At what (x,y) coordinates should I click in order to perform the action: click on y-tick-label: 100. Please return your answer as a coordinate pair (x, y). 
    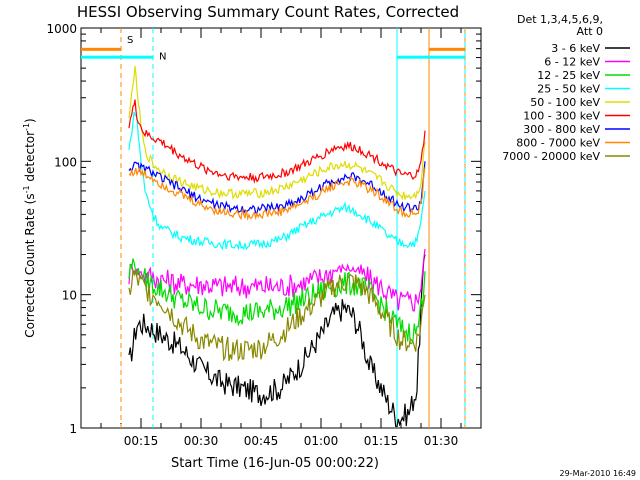
    Looking at the image, I should click on (65, 162).